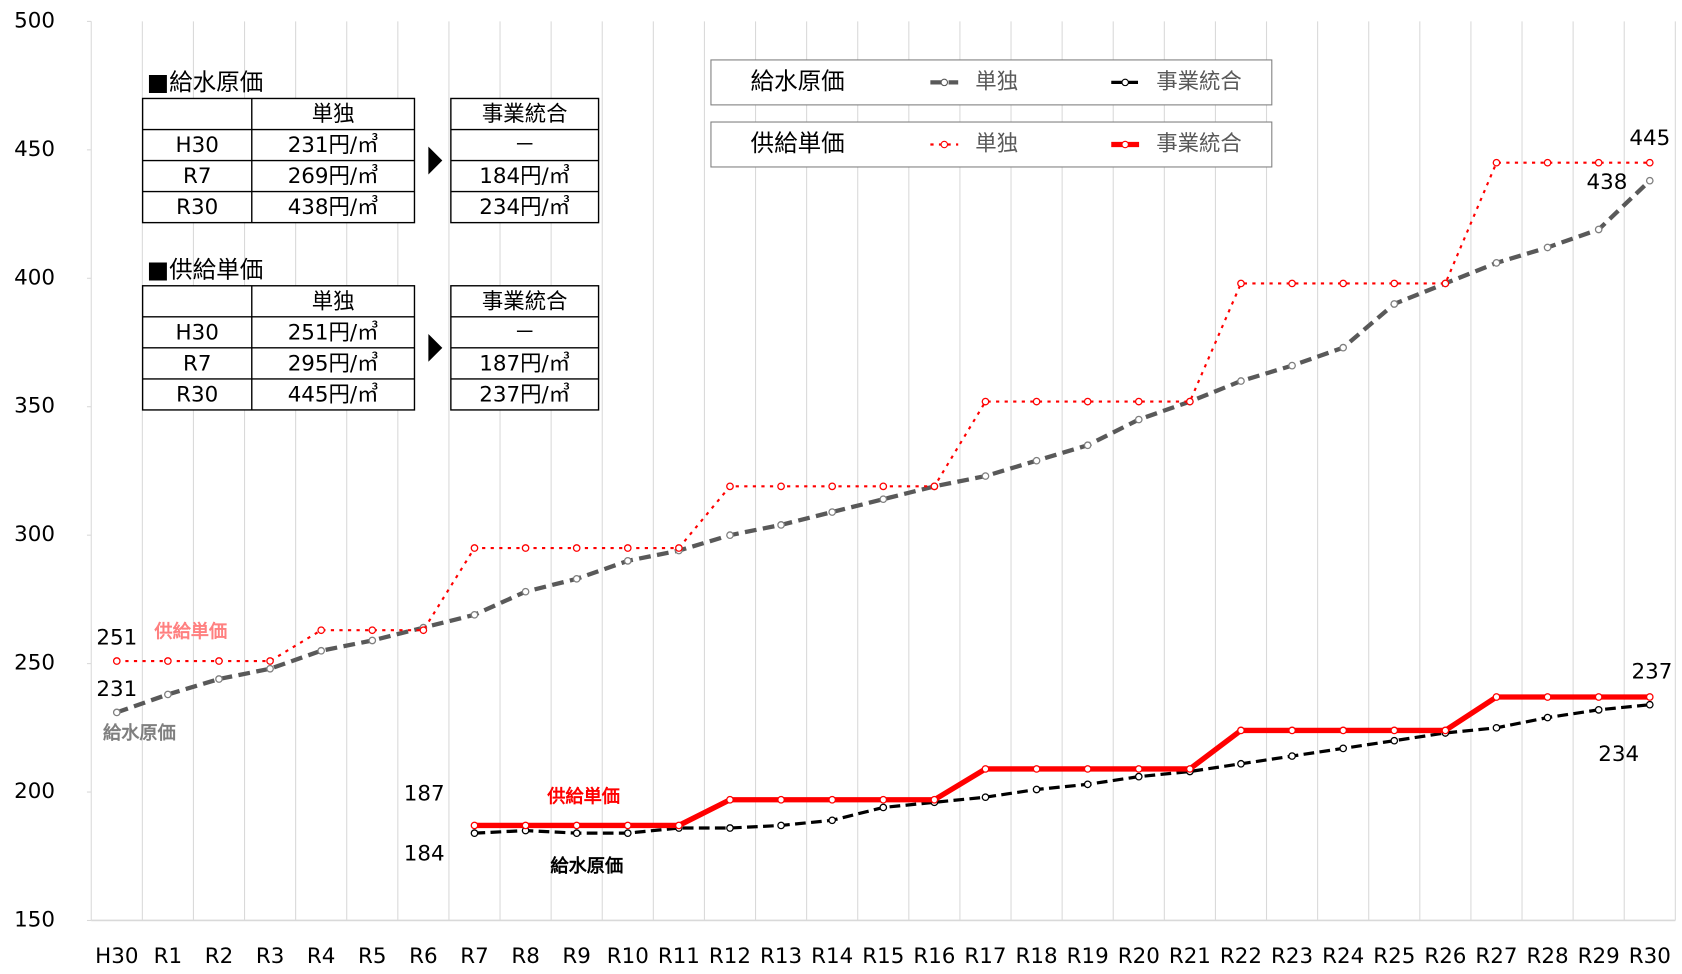 The width and height of the screenshot is (1682, 974). What do you see at coordinates (576, 956) in the screenshot?
I see `x-tick-label: R9` at bounding box center [576, 956].